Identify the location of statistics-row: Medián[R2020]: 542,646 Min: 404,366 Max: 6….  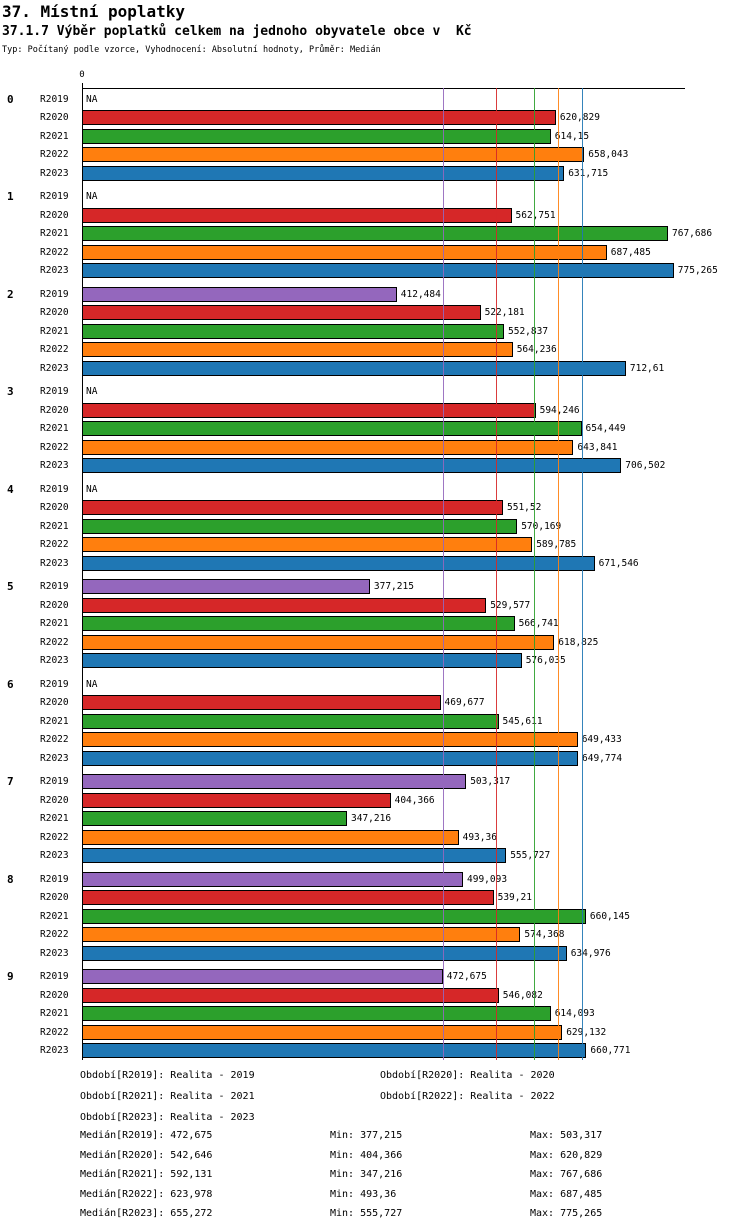
(400, 1156).